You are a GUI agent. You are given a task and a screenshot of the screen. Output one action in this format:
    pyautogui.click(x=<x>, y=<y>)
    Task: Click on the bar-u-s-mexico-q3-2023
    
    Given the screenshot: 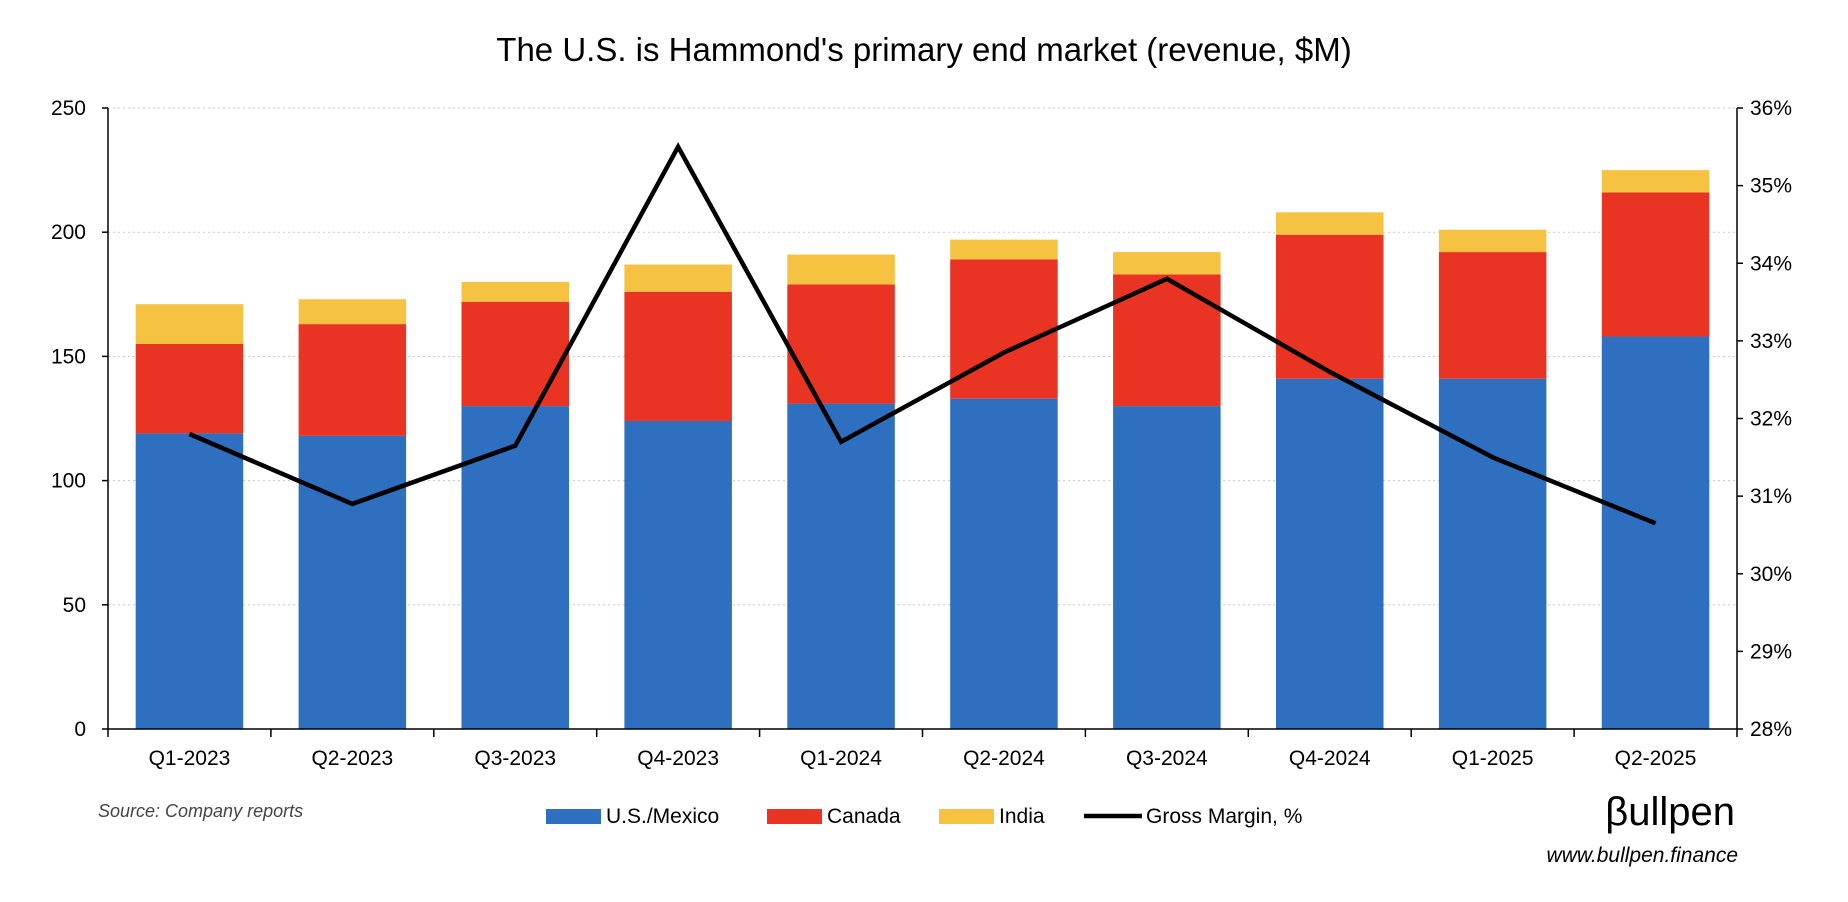 What is the action you would take?
    pyautogui.click(x=515, y=567)
    